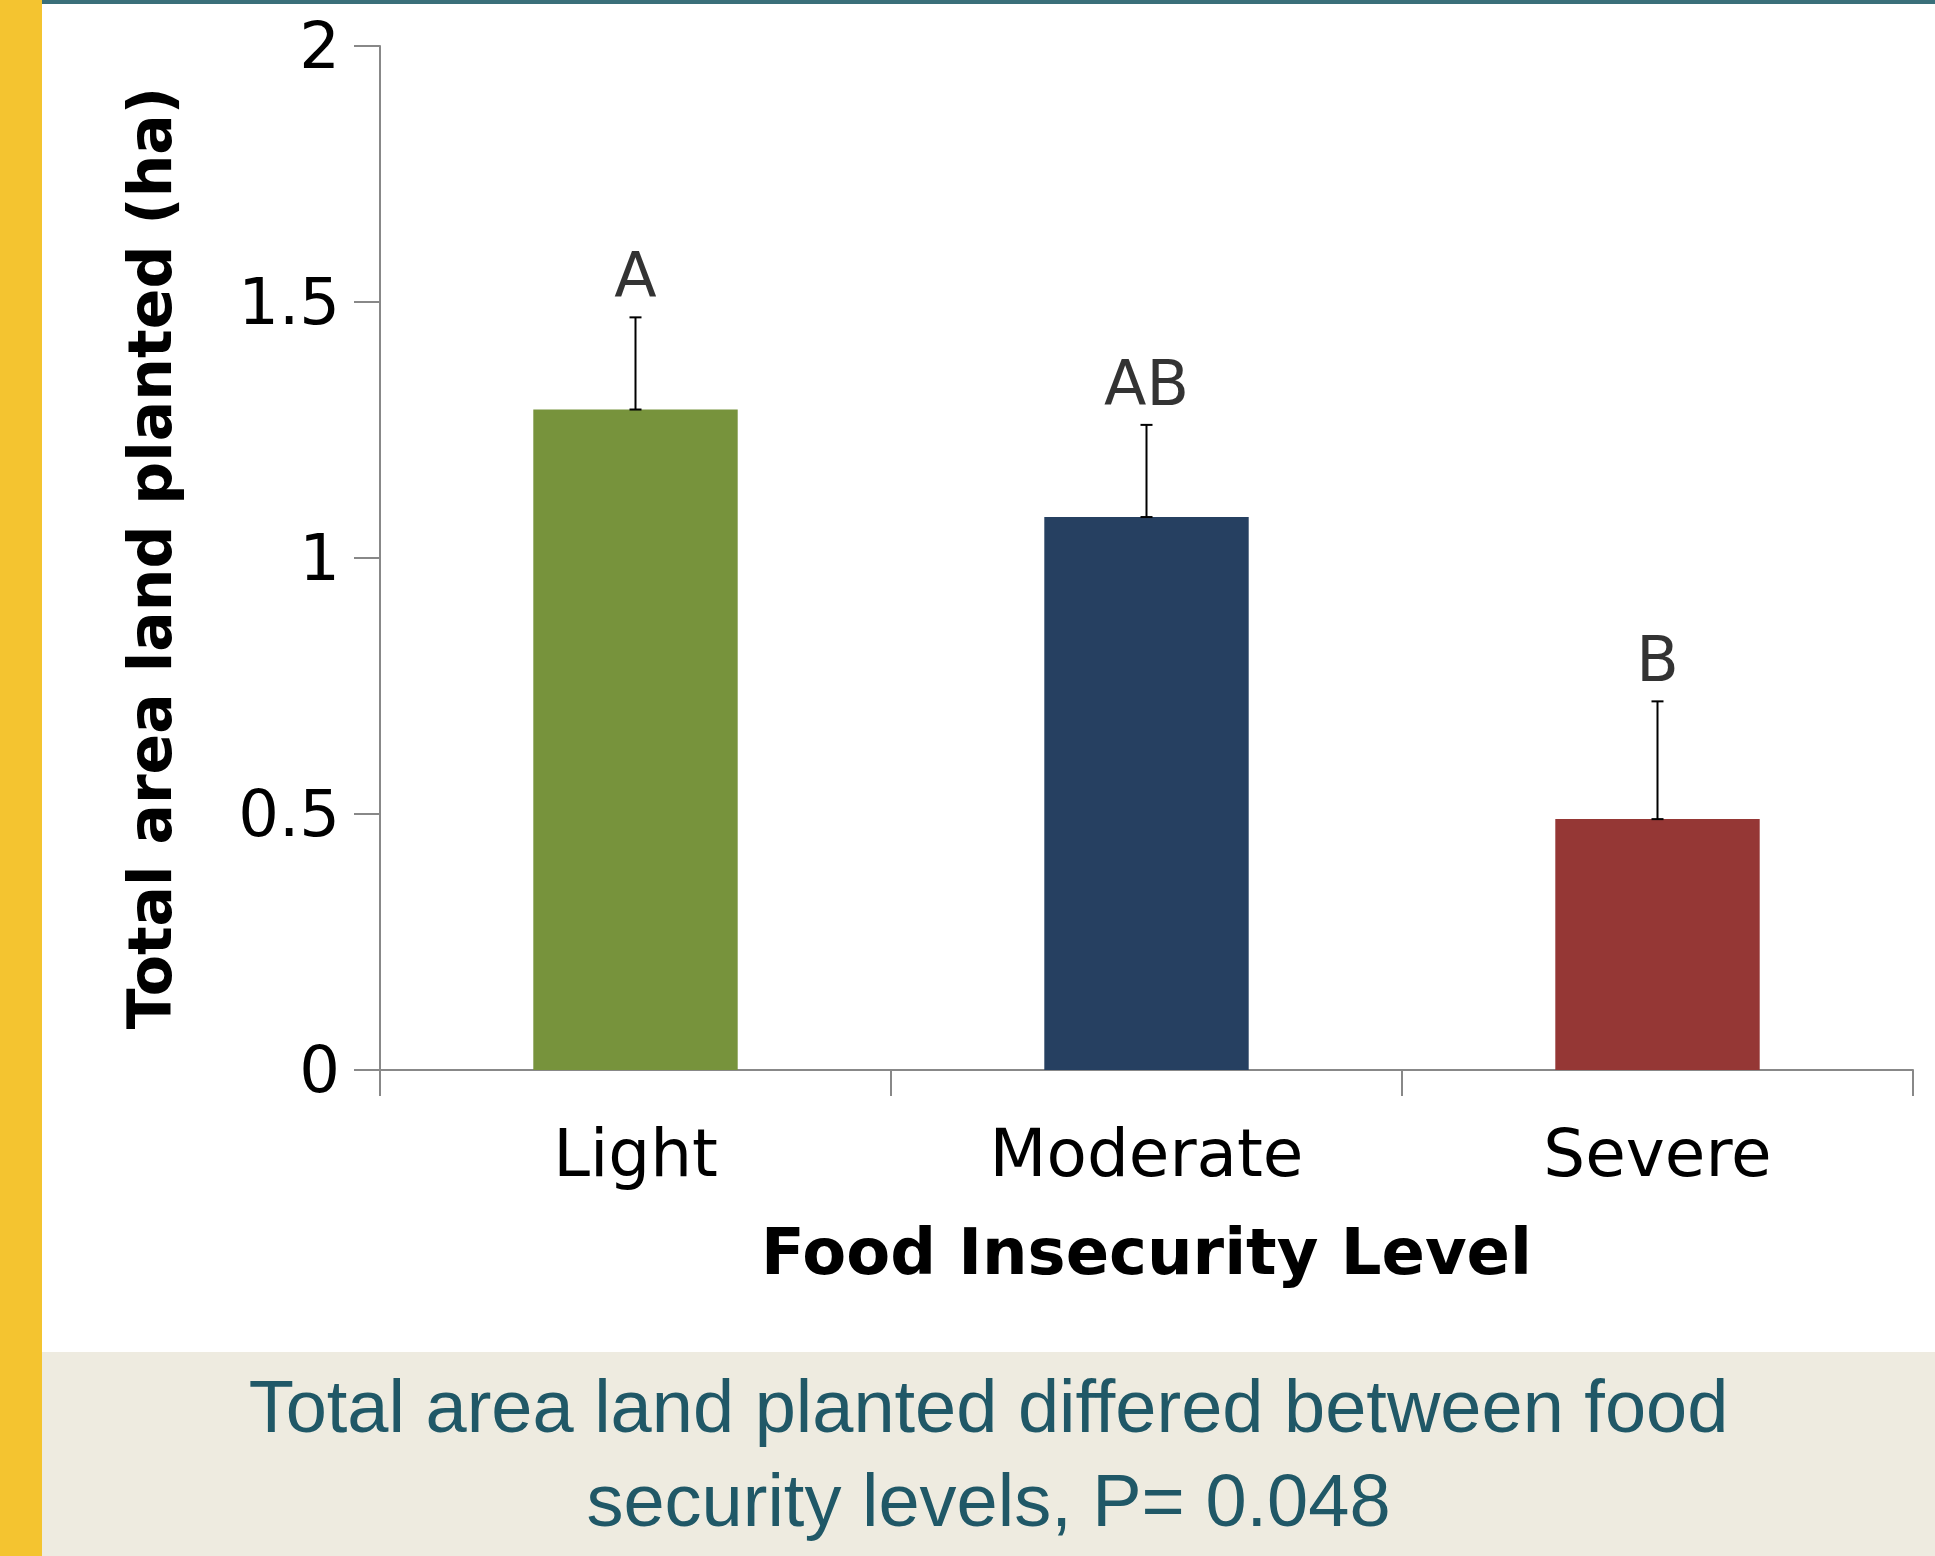 Image resolution: width=1935 pixels, height=1556 pixels. Describe the element at coordinates (1146, 383) in the screenshot. I see `annotation: AB` at that location.